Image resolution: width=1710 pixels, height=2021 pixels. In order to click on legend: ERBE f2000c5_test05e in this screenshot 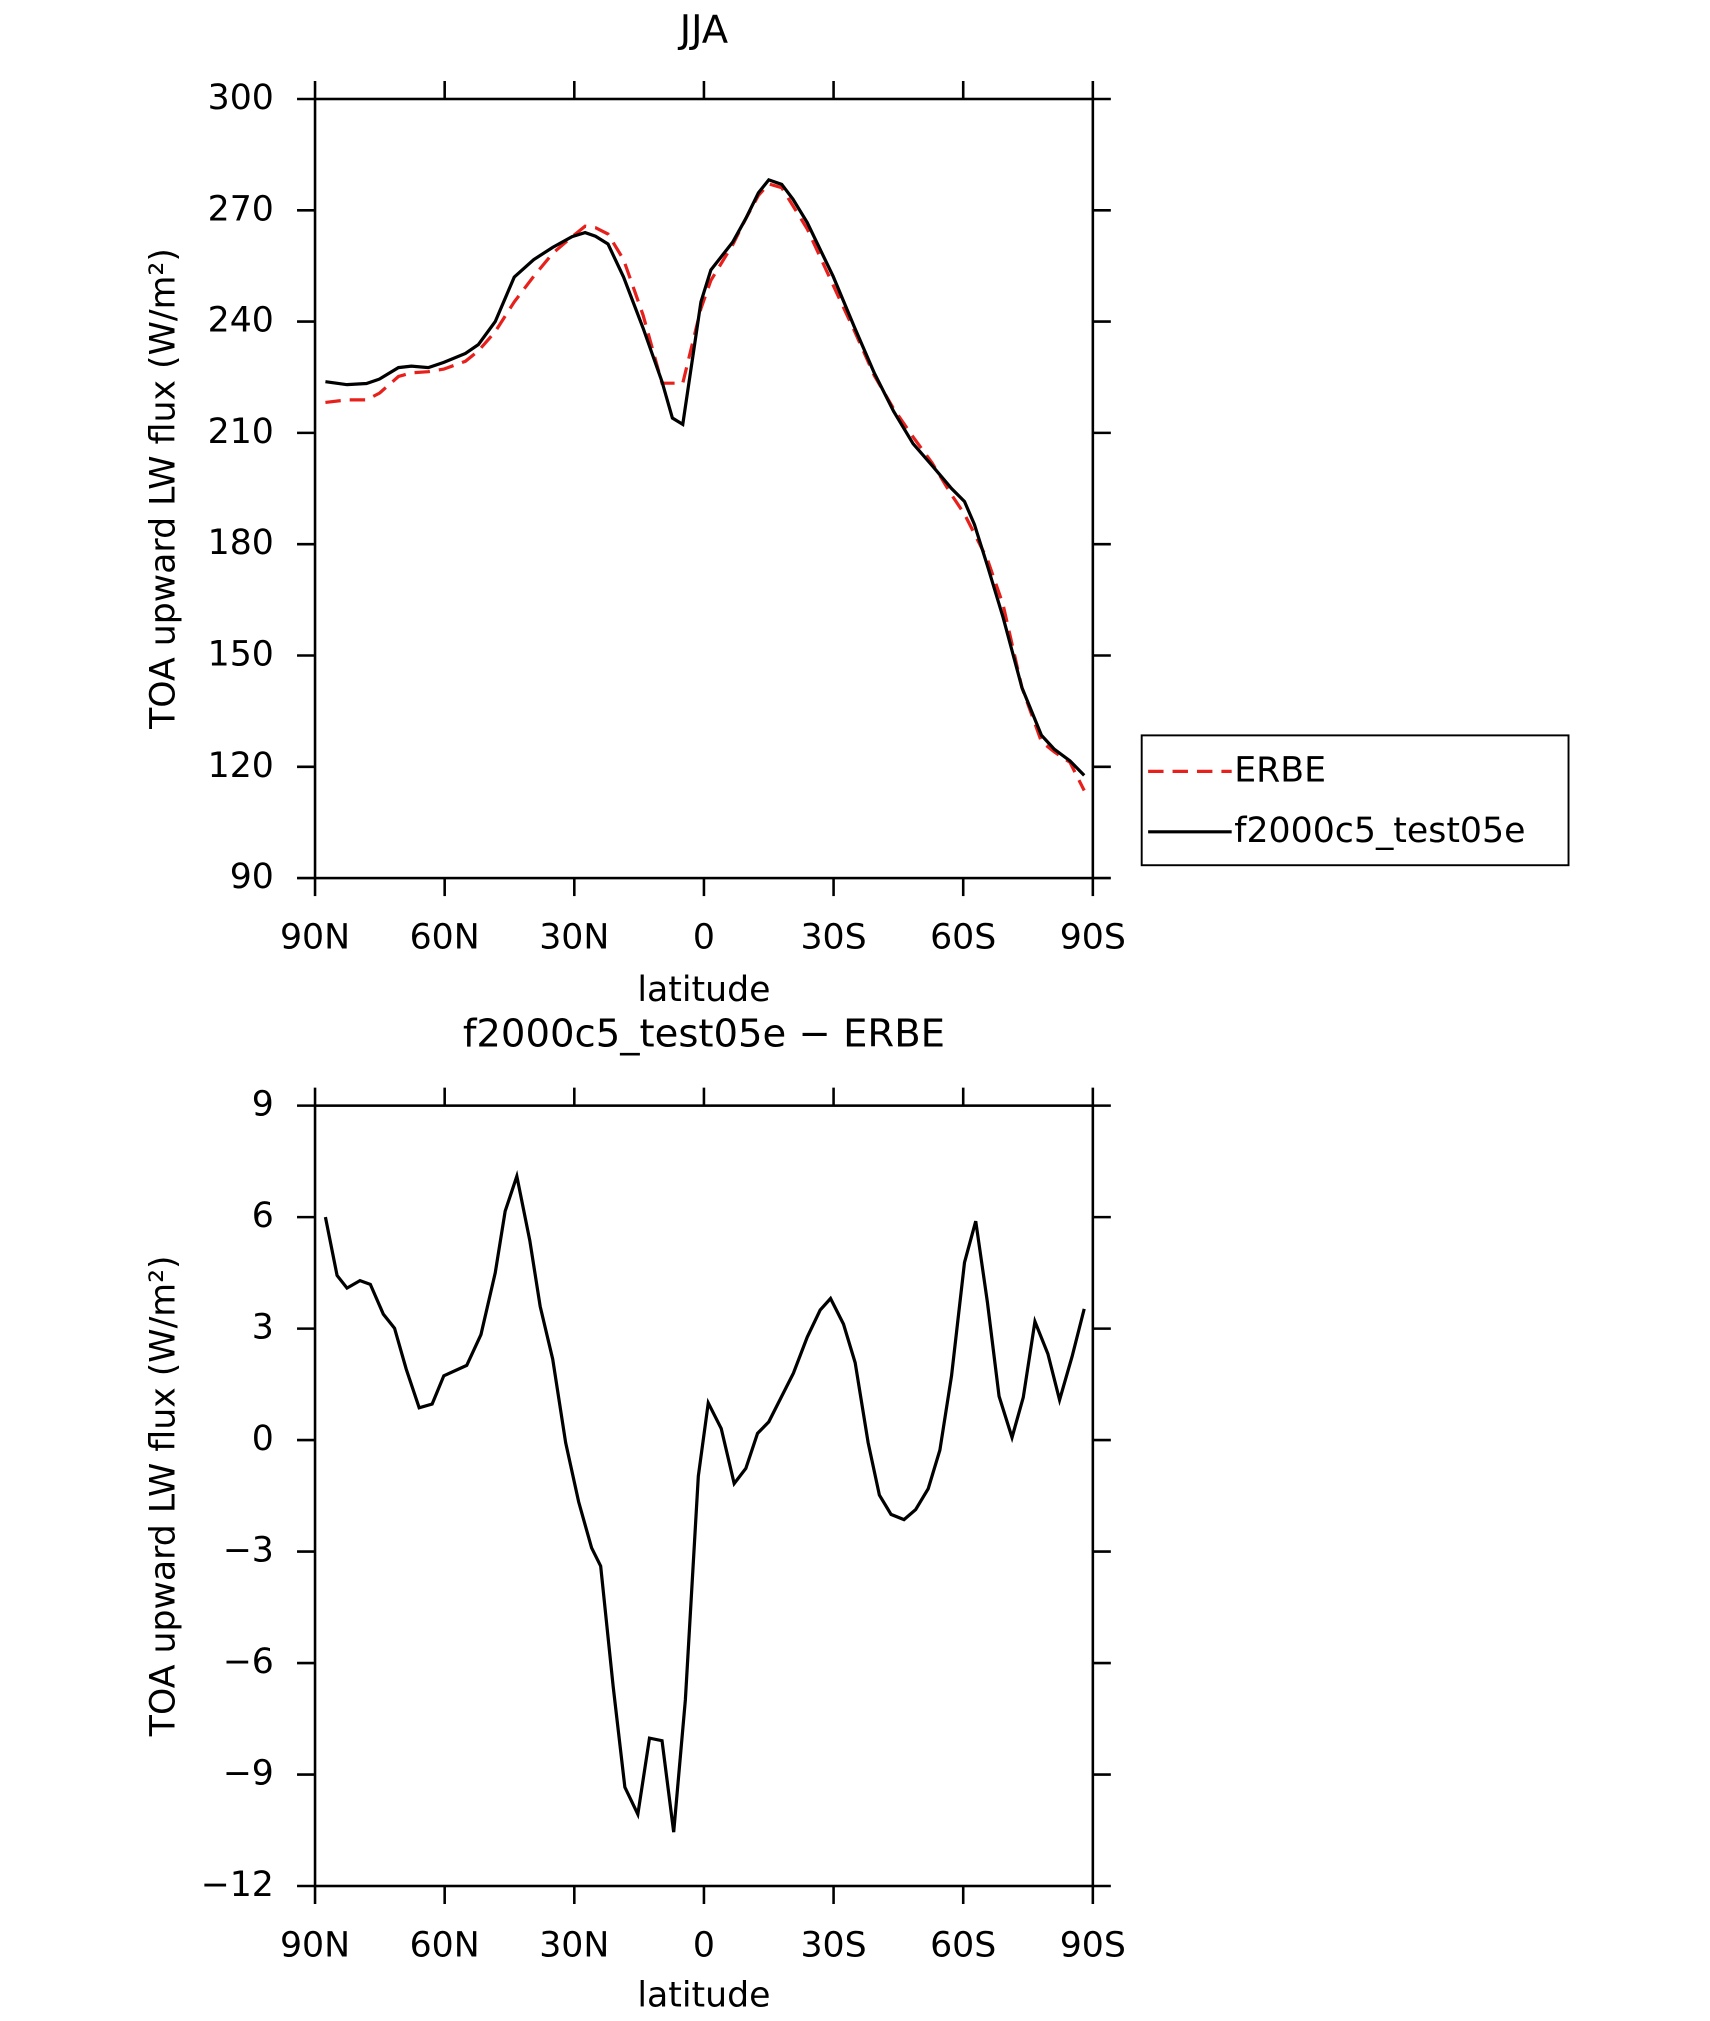, I will do `click(1355, 800)`.